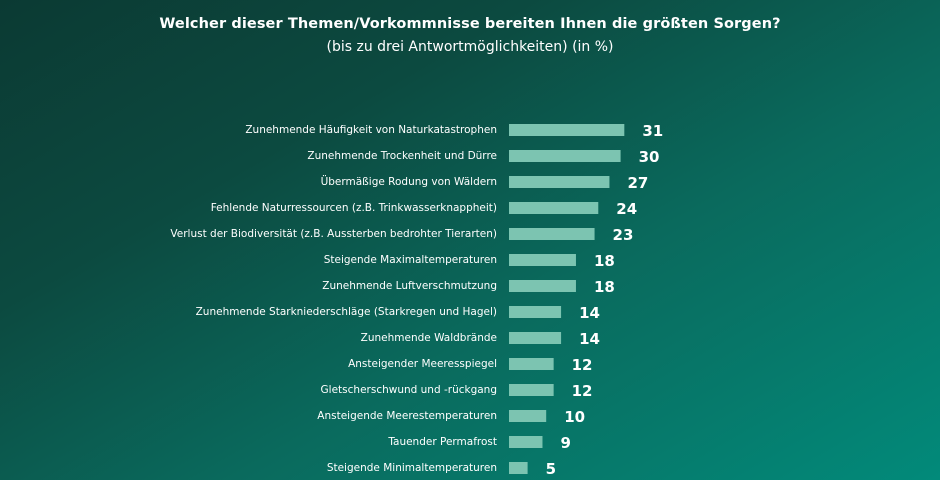 This screenshot has height=480, width=940. I want to click on value-label: 10, so click(574, 417).